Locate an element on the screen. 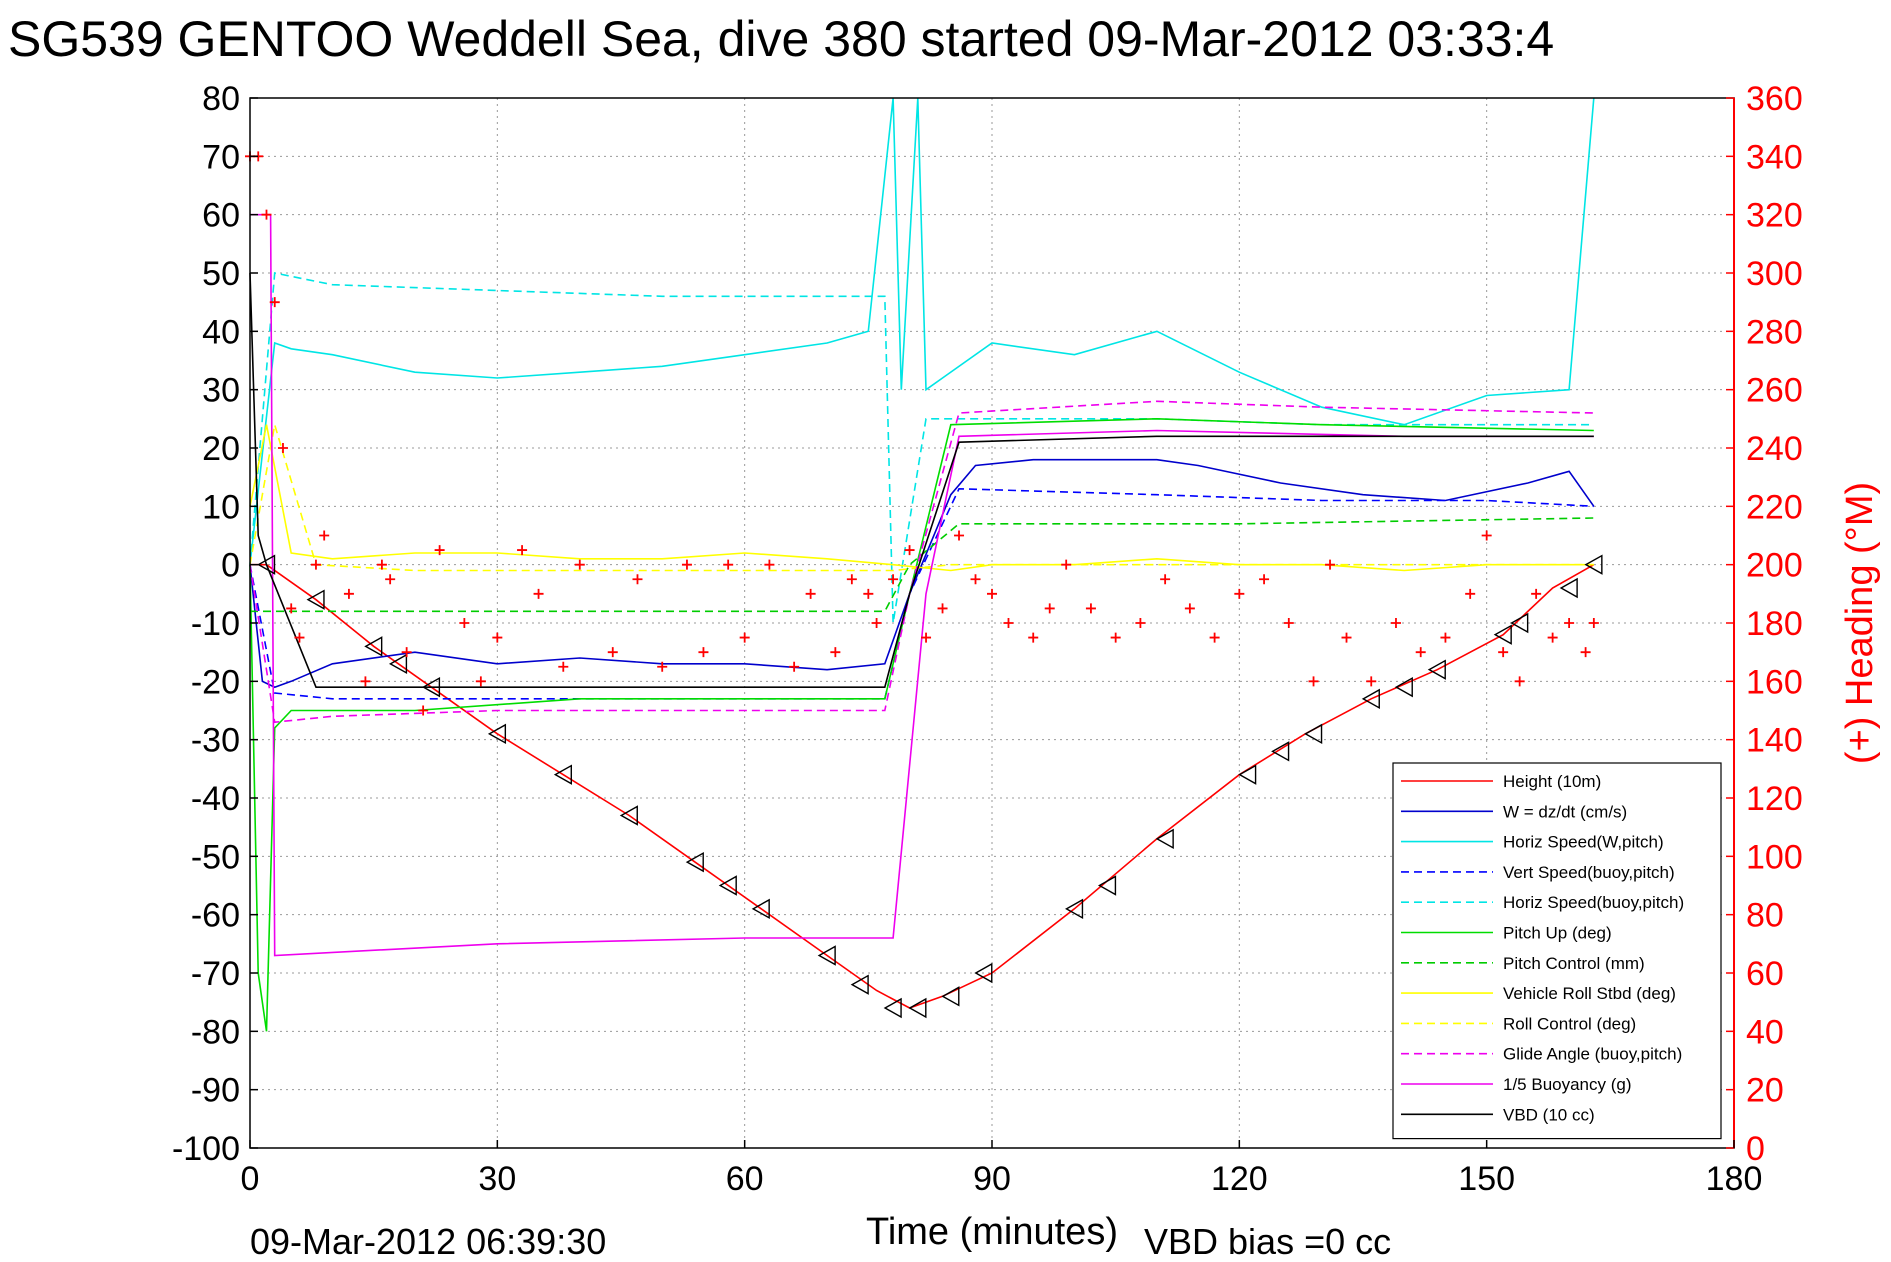 The image size is (1891, 1262). legend-box is located at coordinates (1557, 951).